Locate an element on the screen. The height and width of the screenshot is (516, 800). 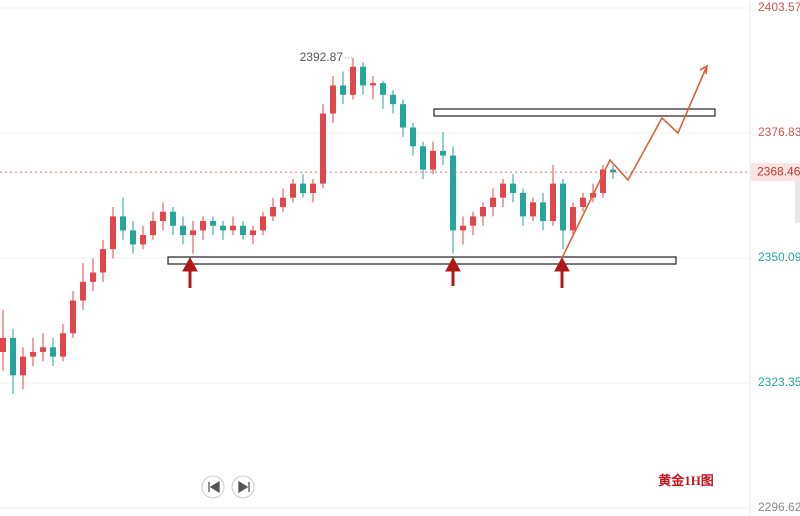
y-tick-label: 2403.57 is located at coordinates (779, 7).